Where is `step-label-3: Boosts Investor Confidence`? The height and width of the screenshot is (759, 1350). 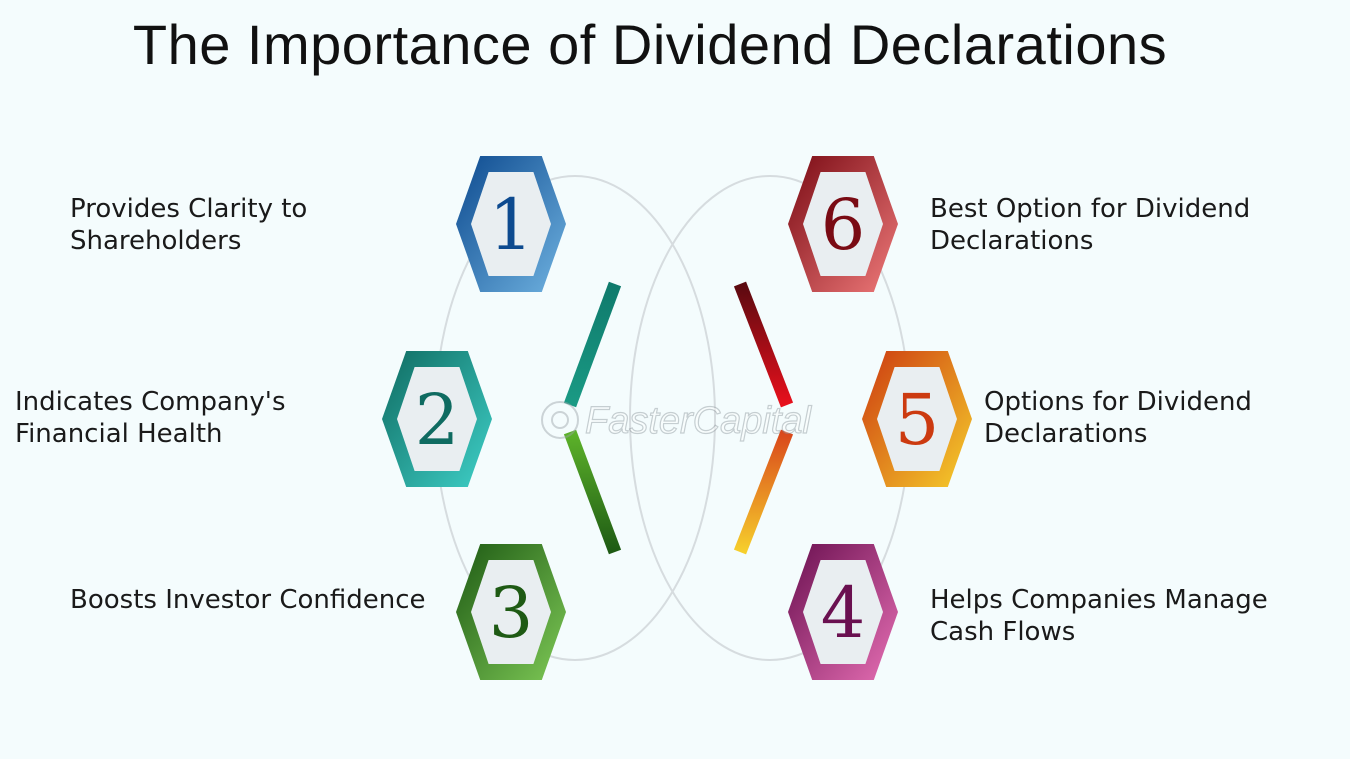 step-label-3: Boosts Investor Confidence is located at coordinates (248, 600).